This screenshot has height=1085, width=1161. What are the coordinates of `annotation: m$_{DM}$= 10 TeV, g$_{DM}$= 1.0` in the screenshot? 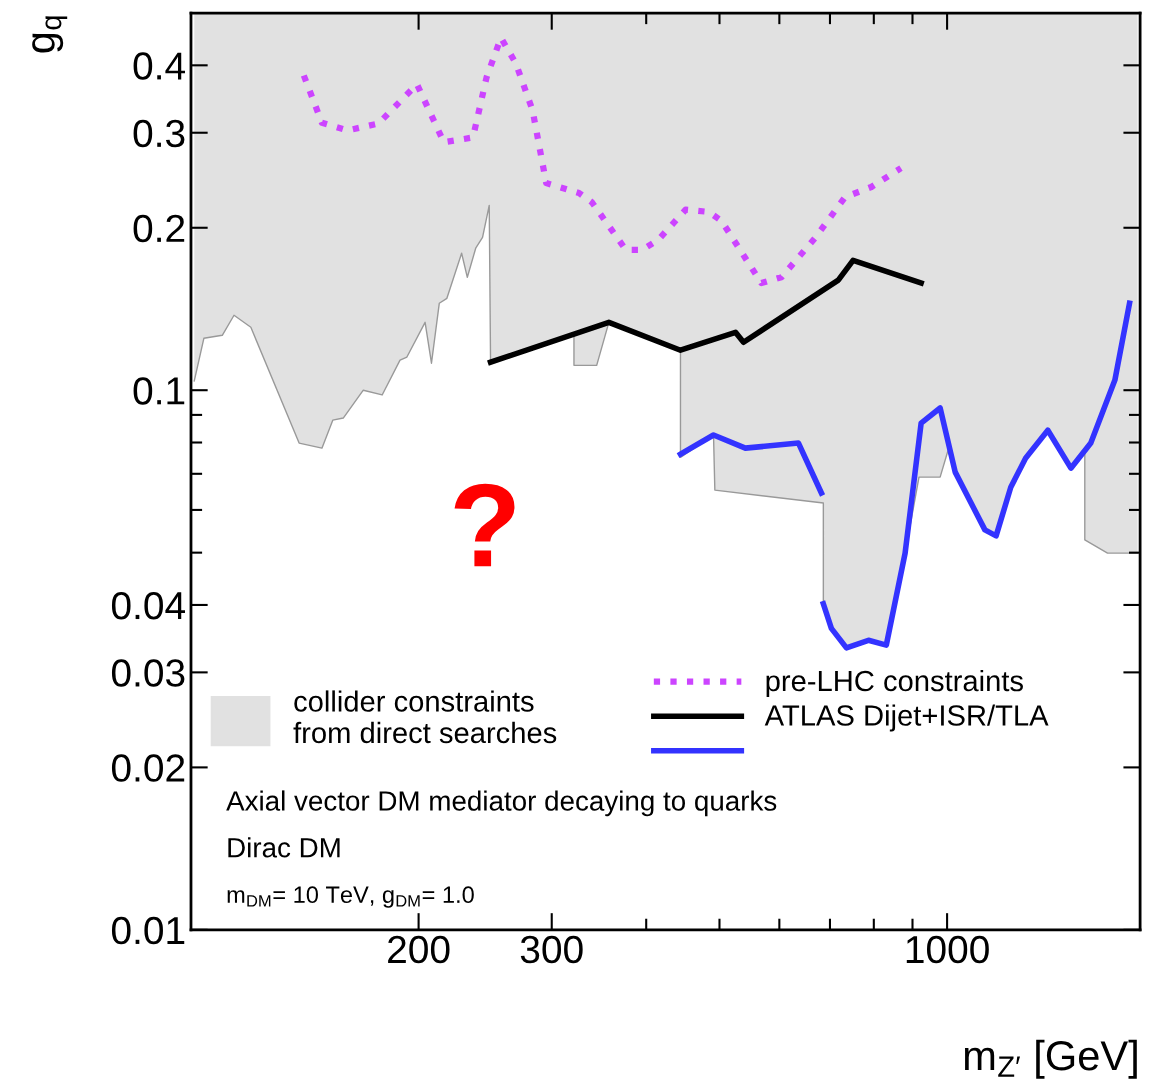 It's located at (350, 897).